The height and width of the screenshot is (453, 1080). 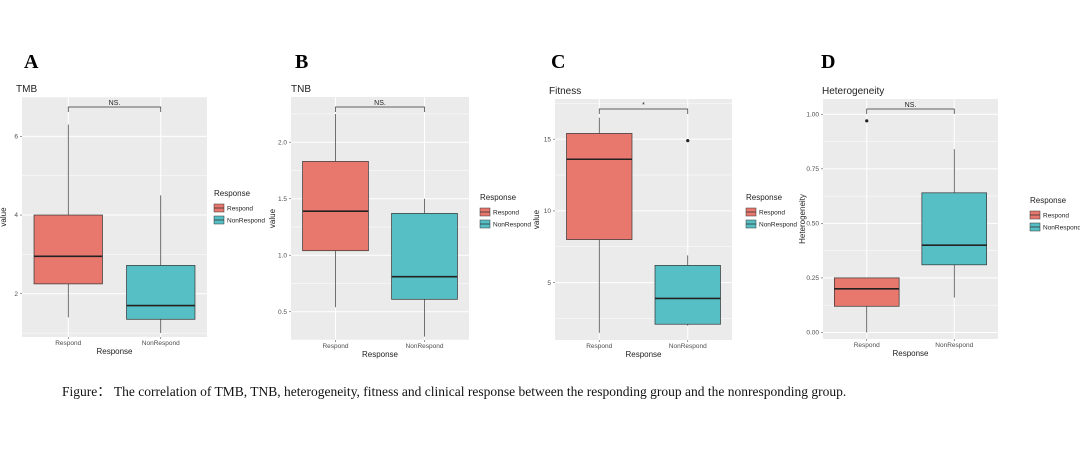 I want to click on panel-letter: A, so click(x=31, y=62).